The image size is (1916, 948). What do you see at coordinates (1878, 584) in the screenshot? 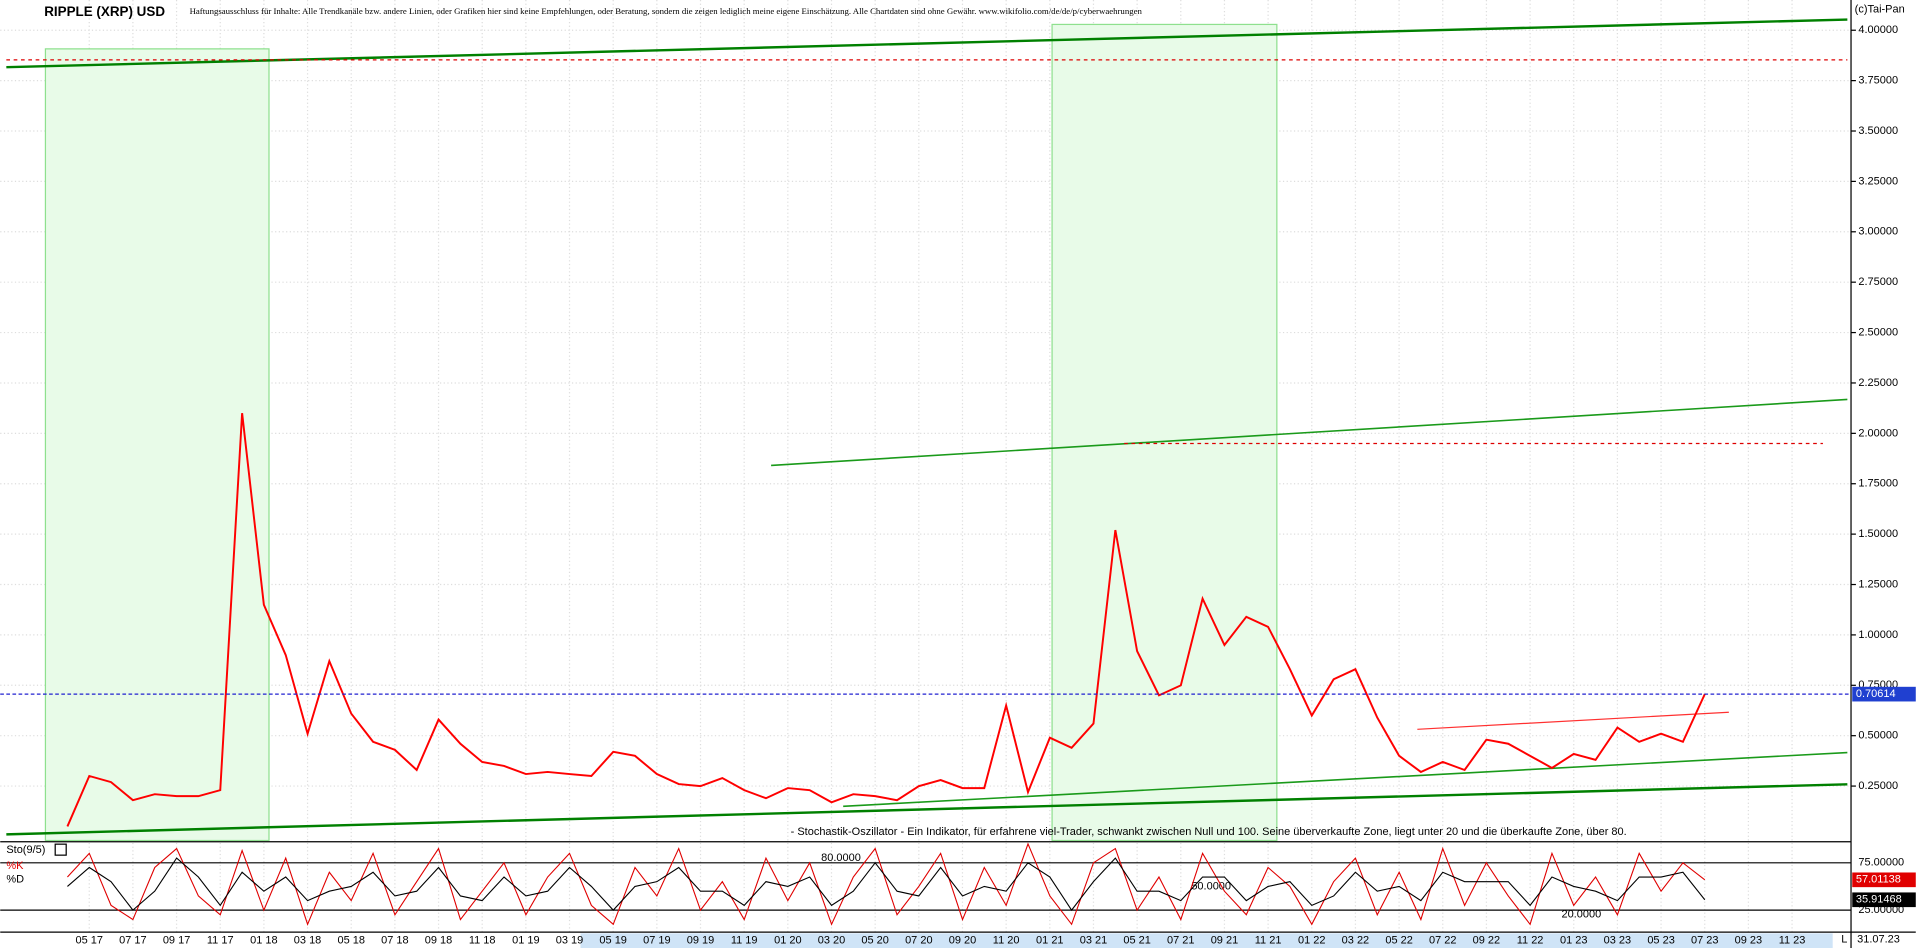
I see `y-tick-label: 1.25000` at bounding box center [1878, 584].